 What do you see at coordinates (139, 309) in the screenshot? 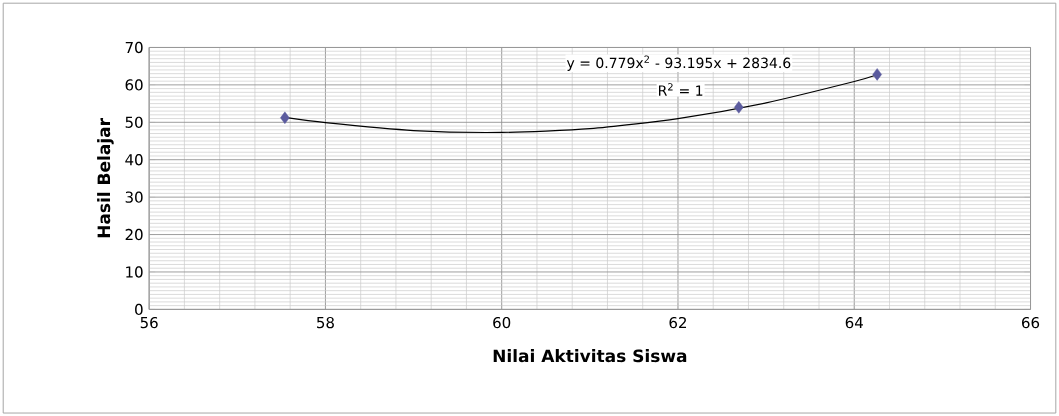
I see `y-tick-label: 0` at bounding box center [139, 309].